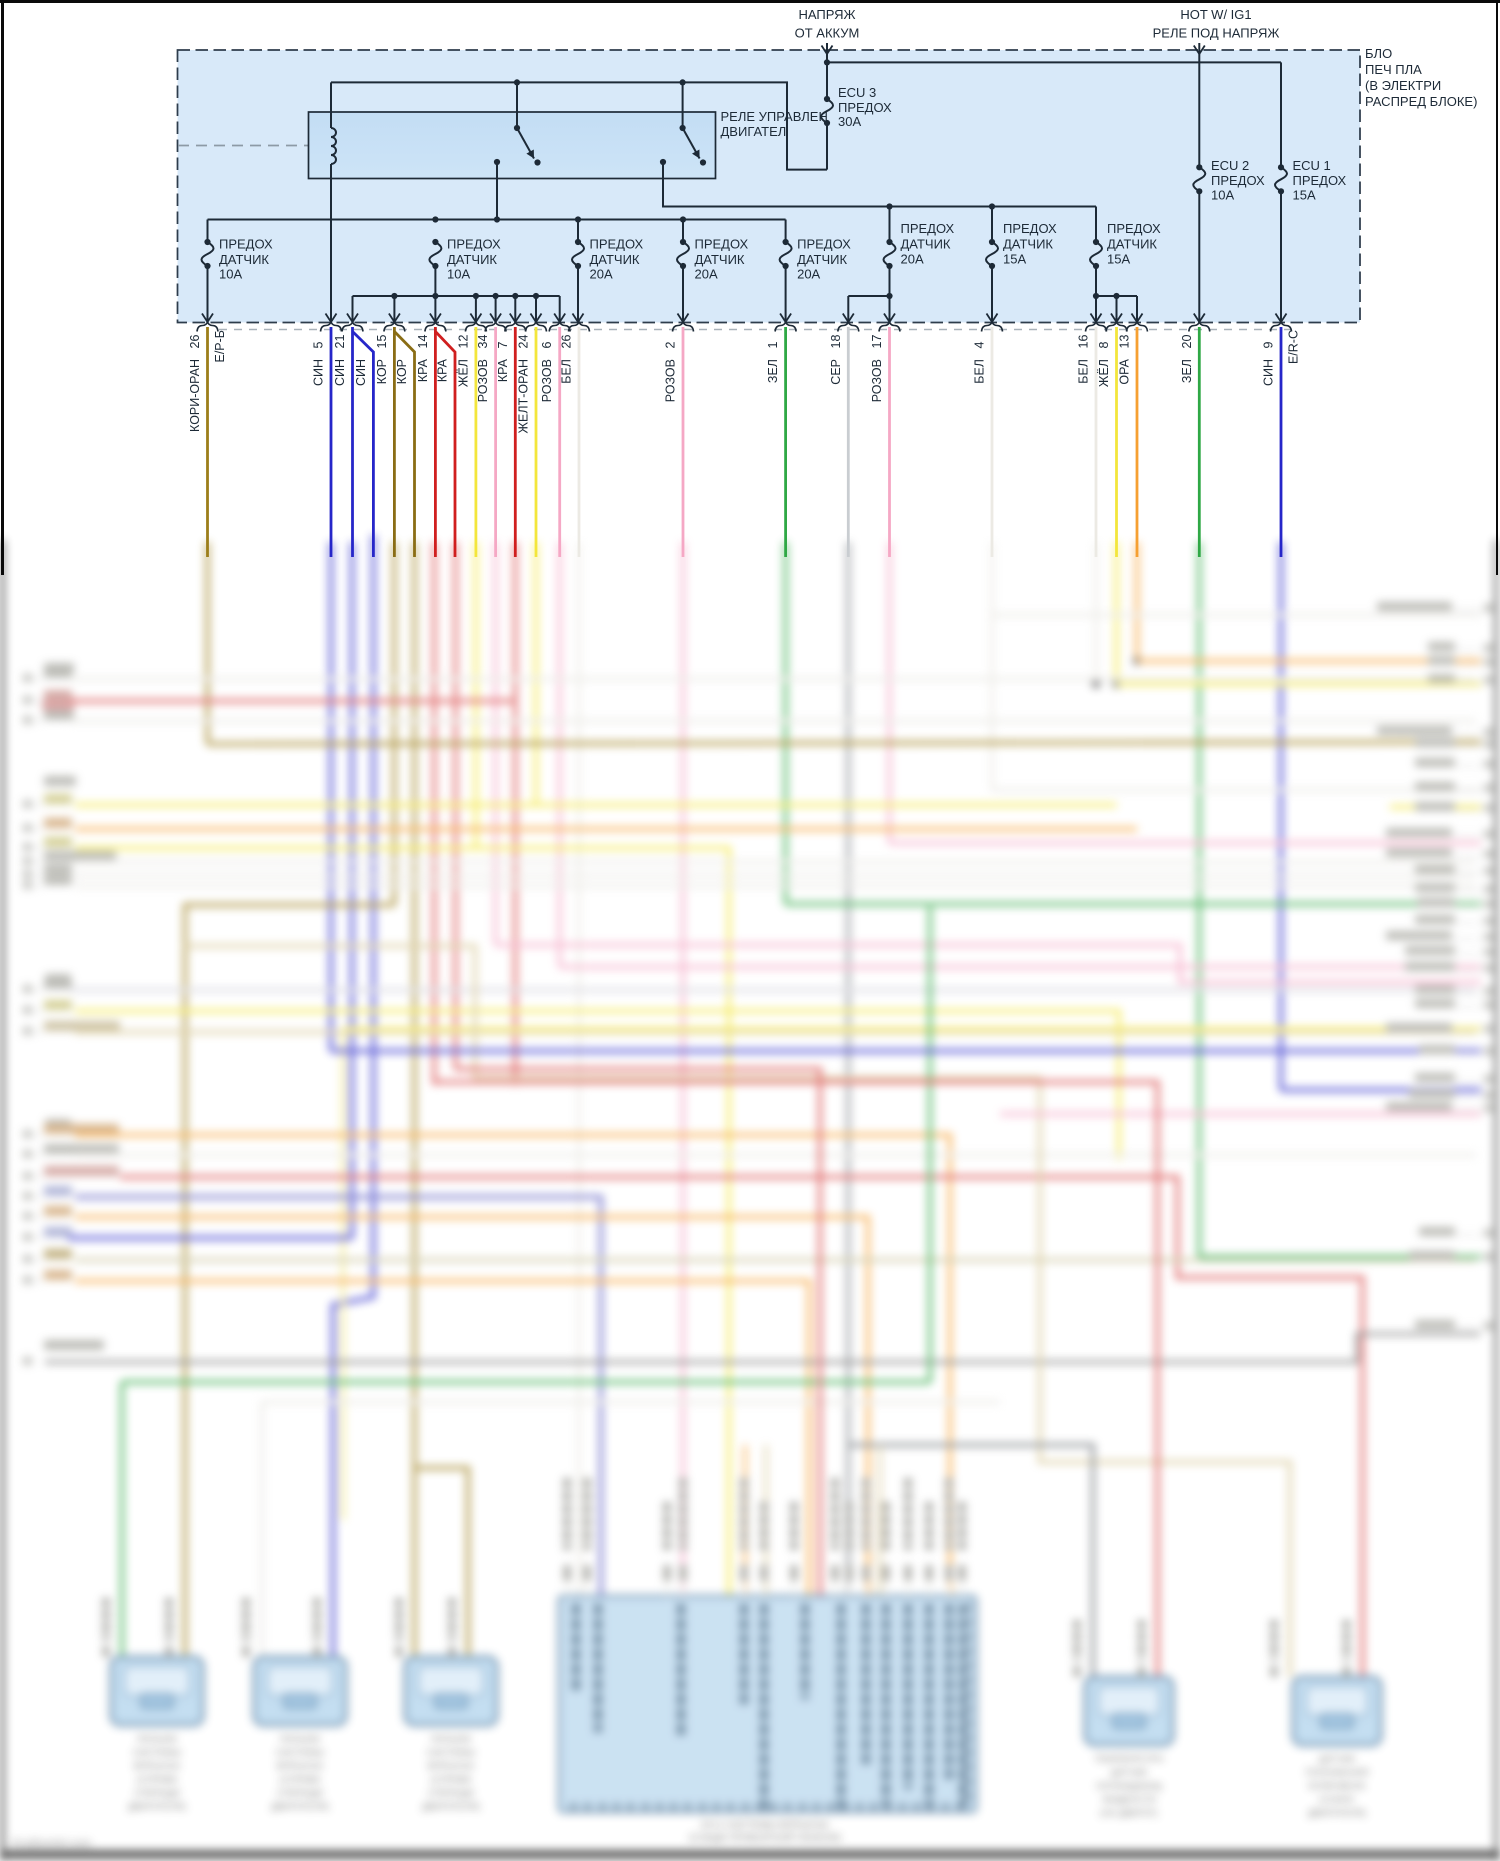  What do you see at coordinates (1125, 342) in the screenshot?
I see `svg-text: 13` at bounding box center [1125, 342].